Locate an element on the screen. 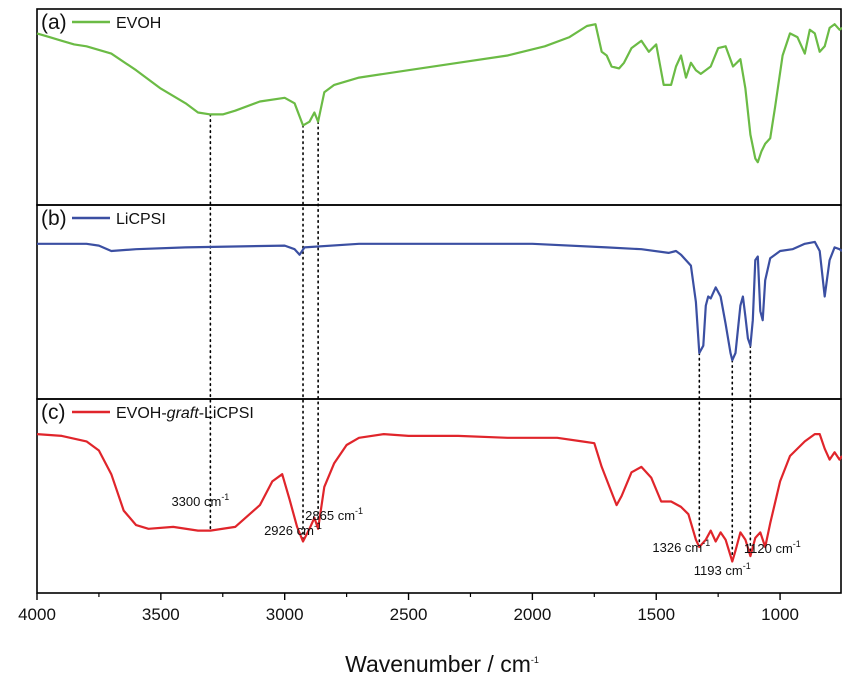 The width and height of the screenshot is (842, 678). panel-tag: (c) is located at coordinates (53, 412).